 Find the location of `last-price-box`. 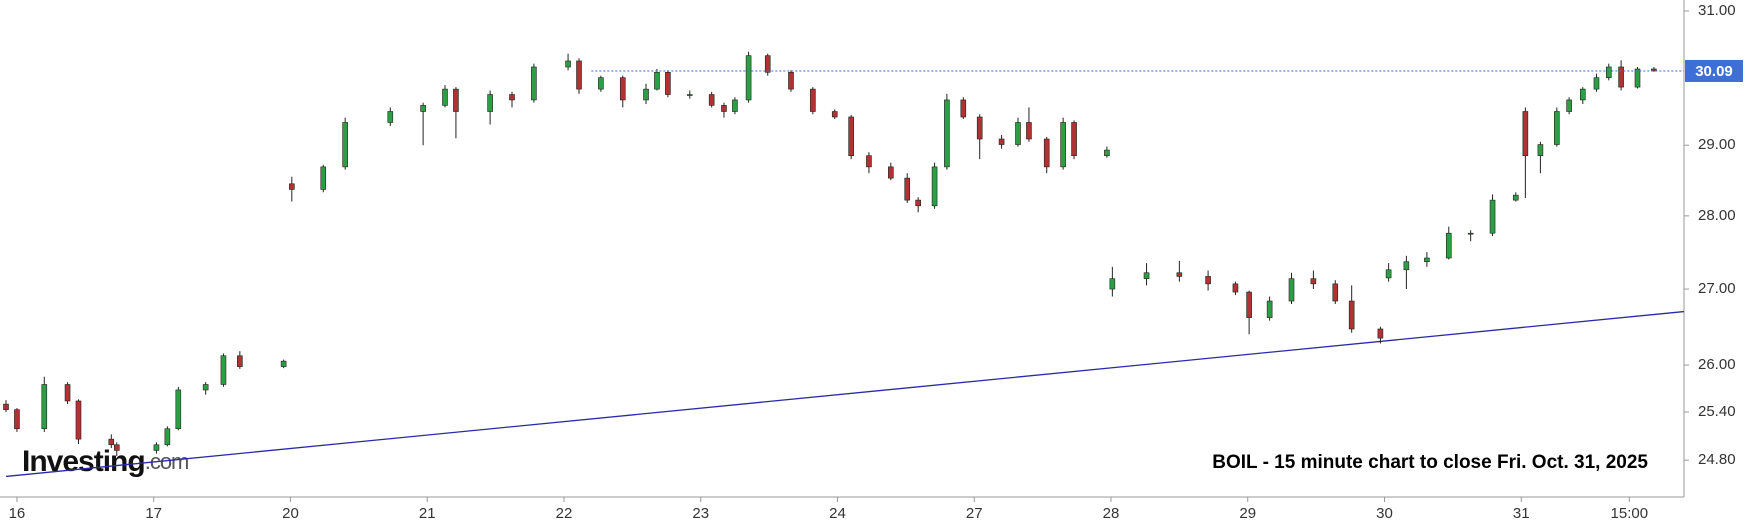

last-price-box is located at coordinates (1714, 70).